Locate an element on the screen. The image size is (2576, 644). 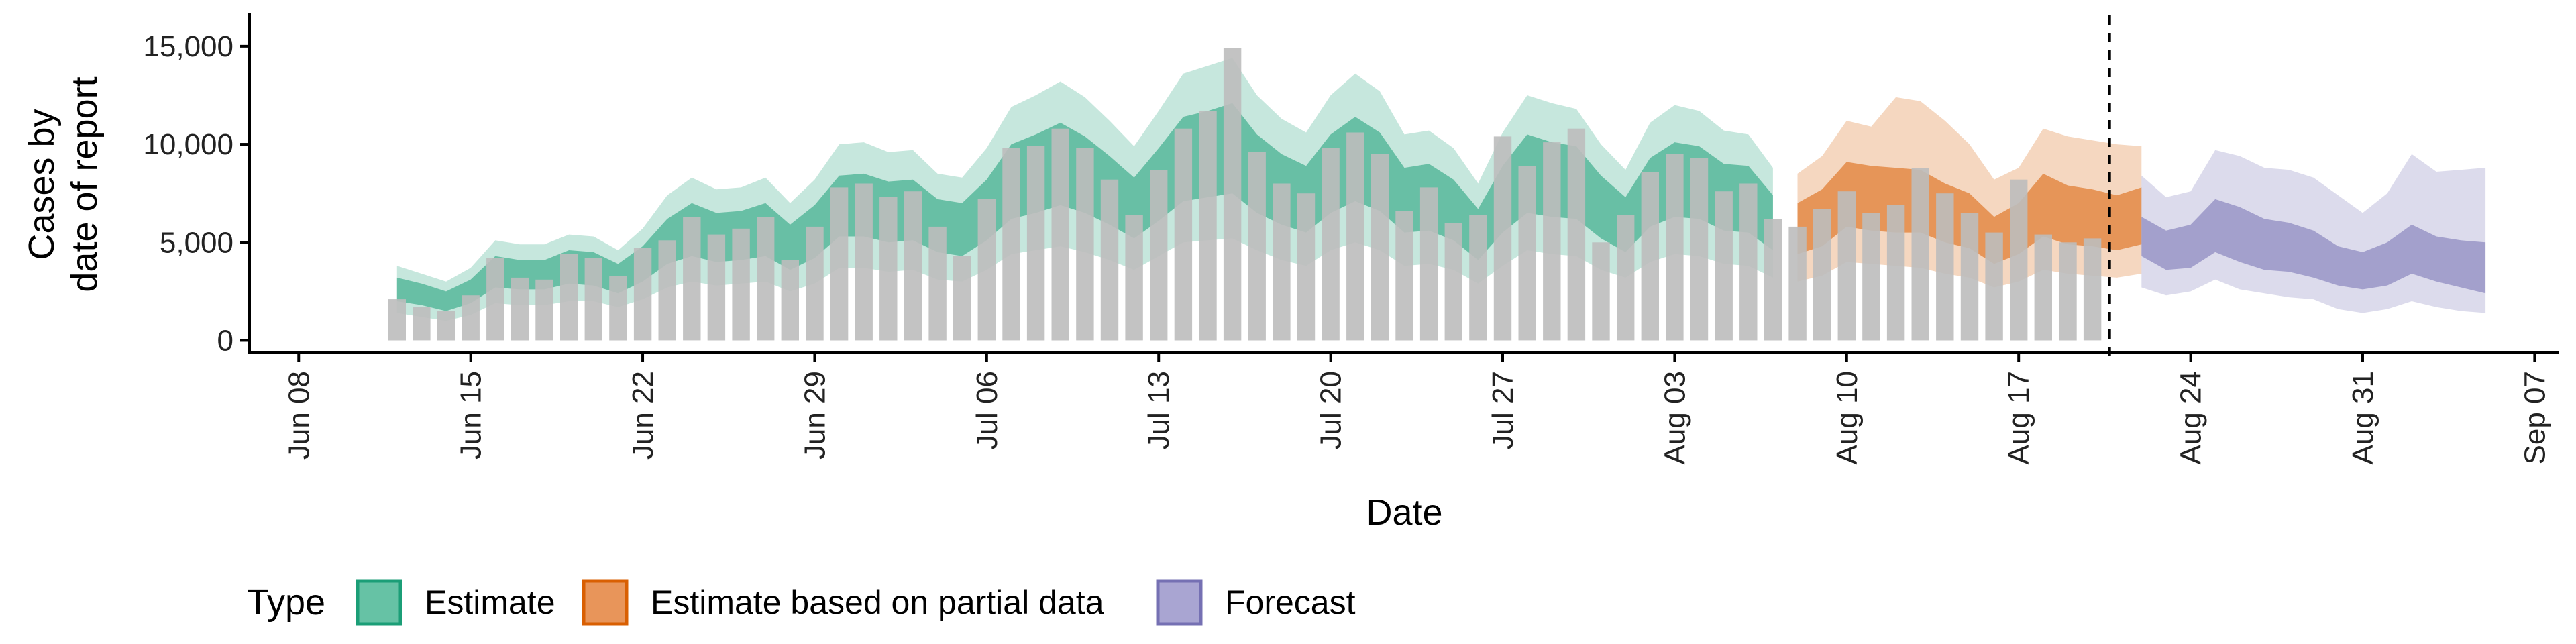
legend-label-forecast: Forecast is located at coordinates (1290, 602).